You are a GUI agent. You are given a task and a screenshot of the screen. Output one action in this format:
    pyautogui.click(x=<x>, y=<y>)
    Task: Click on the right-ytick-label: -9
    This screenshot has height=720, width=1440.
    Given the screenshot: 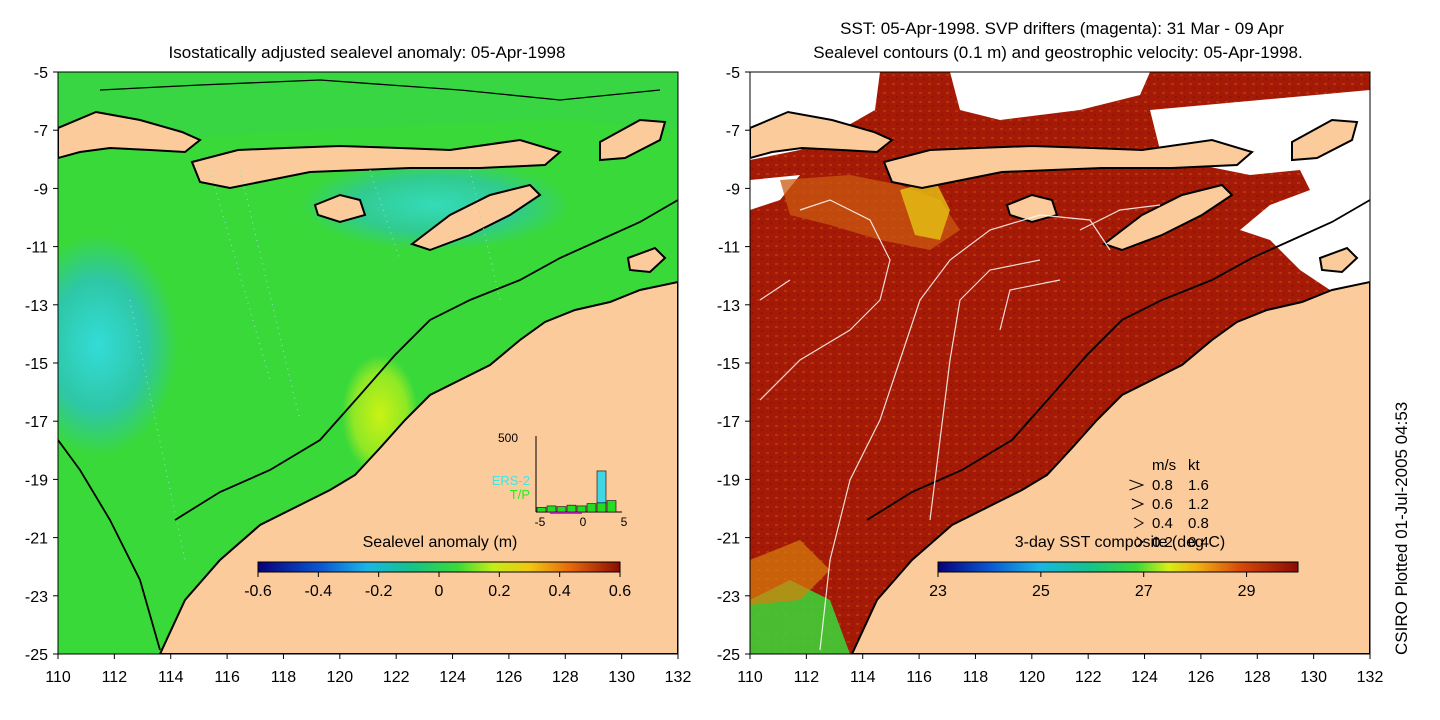 What is the action you would take?
    pyautogui.click(x=733, y=189)
    